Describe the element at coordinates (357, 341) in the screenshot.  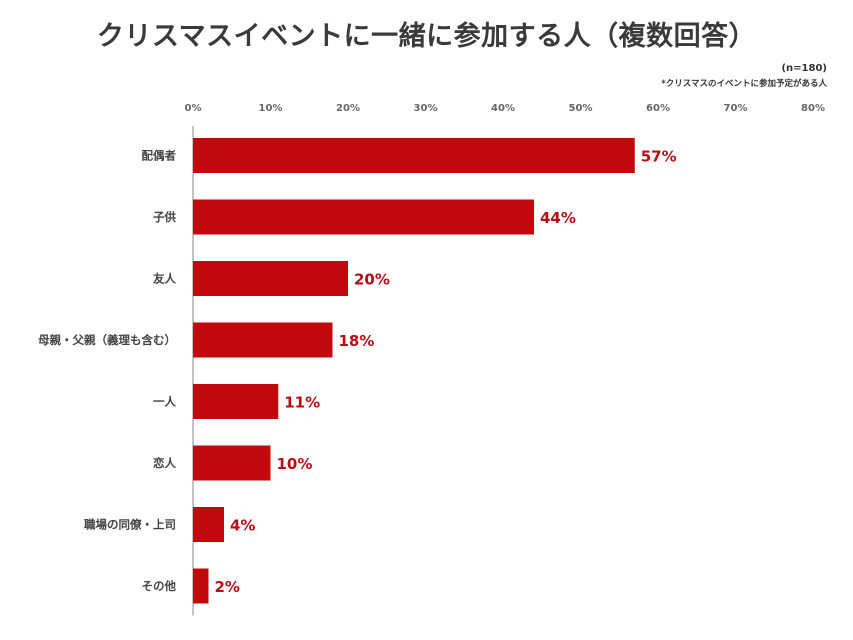
I see `data-label: 18%` at that location.